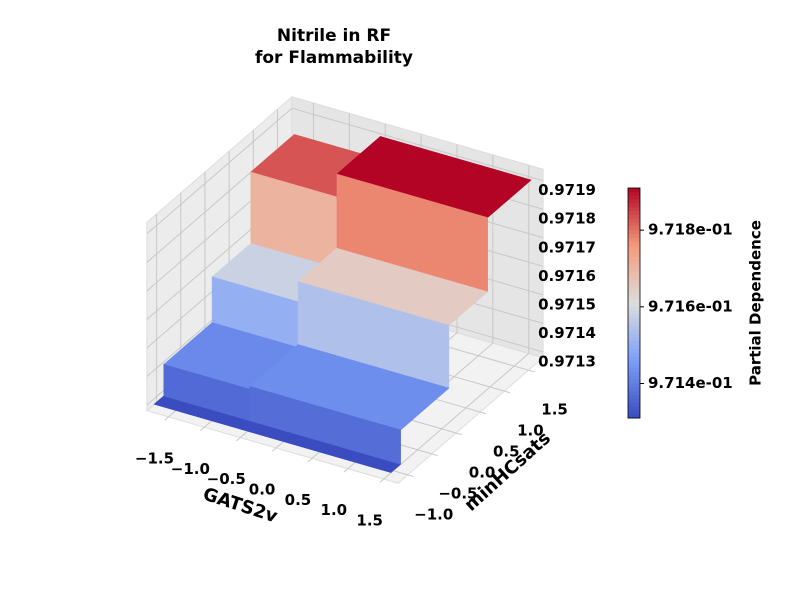 Image resolution: width=800 pixels, height=600 pixels. Describe the element at coordinates (457, 493) in the screenshot. I see `y-tick-label: −0.5` at that location.